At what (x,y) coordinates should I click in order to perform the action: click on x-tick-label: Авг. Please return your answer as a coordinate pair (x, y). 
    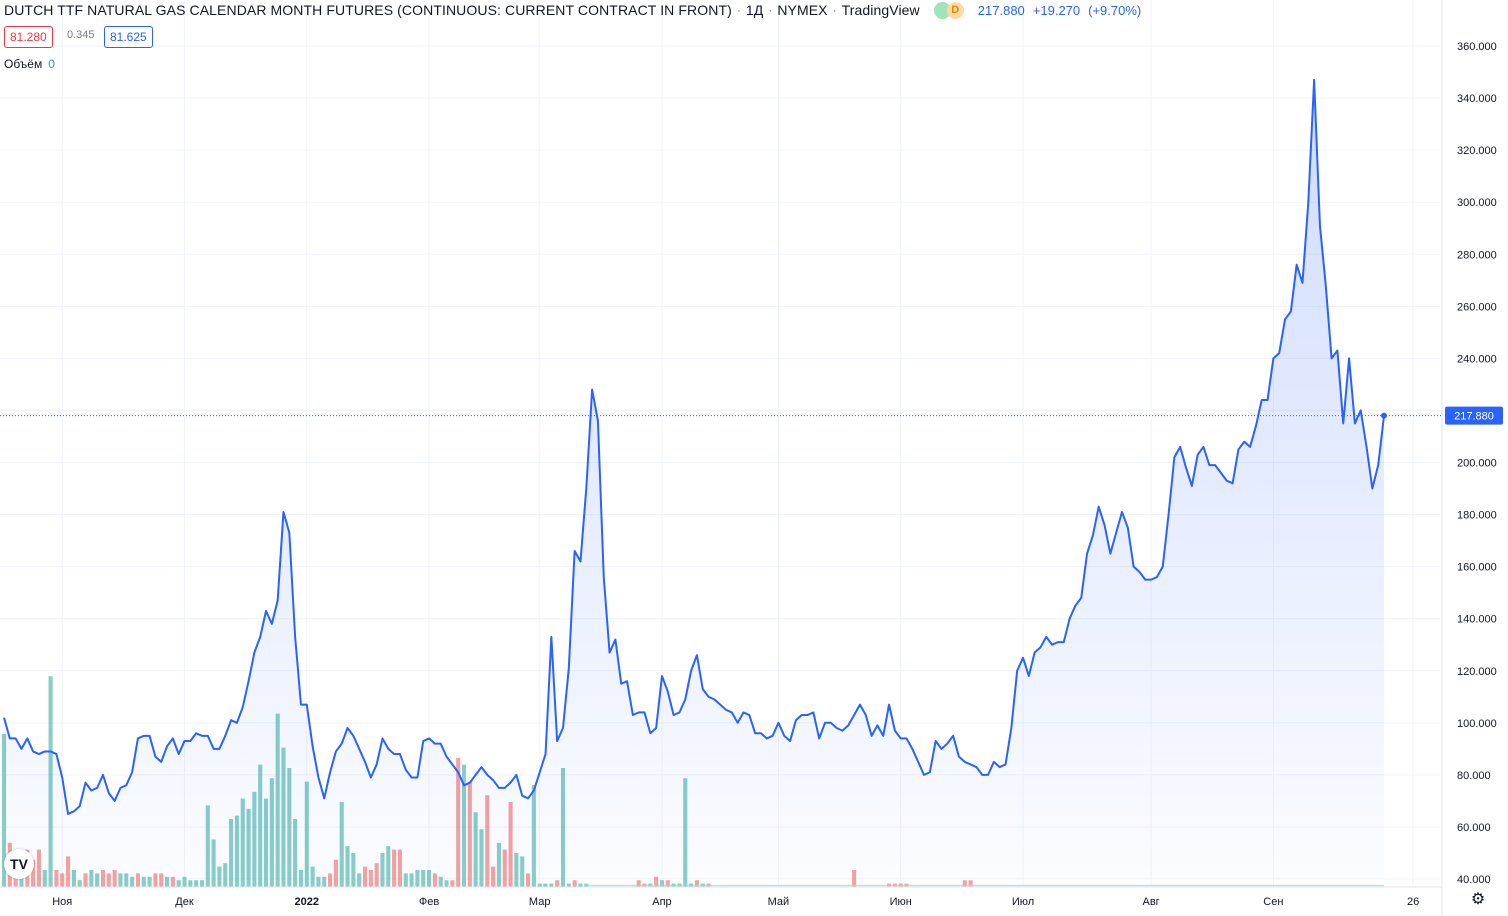
    Looking at the image, I should click on (1150, 902).